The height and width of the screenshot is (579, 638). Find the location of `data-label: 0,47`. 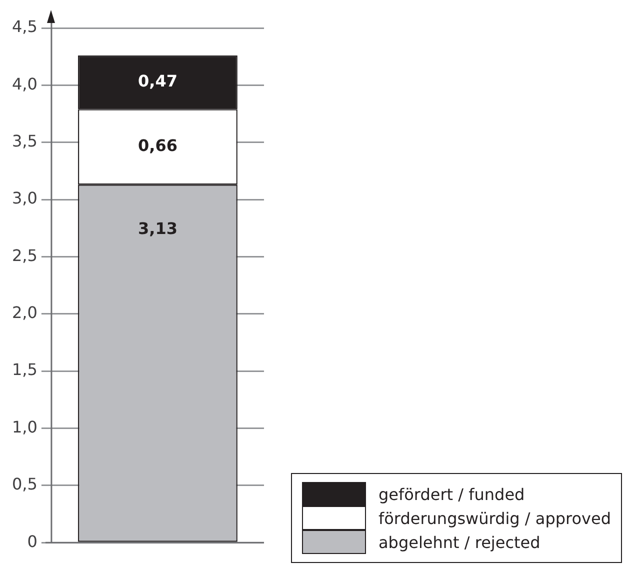

data-label: 0,47 is located at coordinates (158, 80).